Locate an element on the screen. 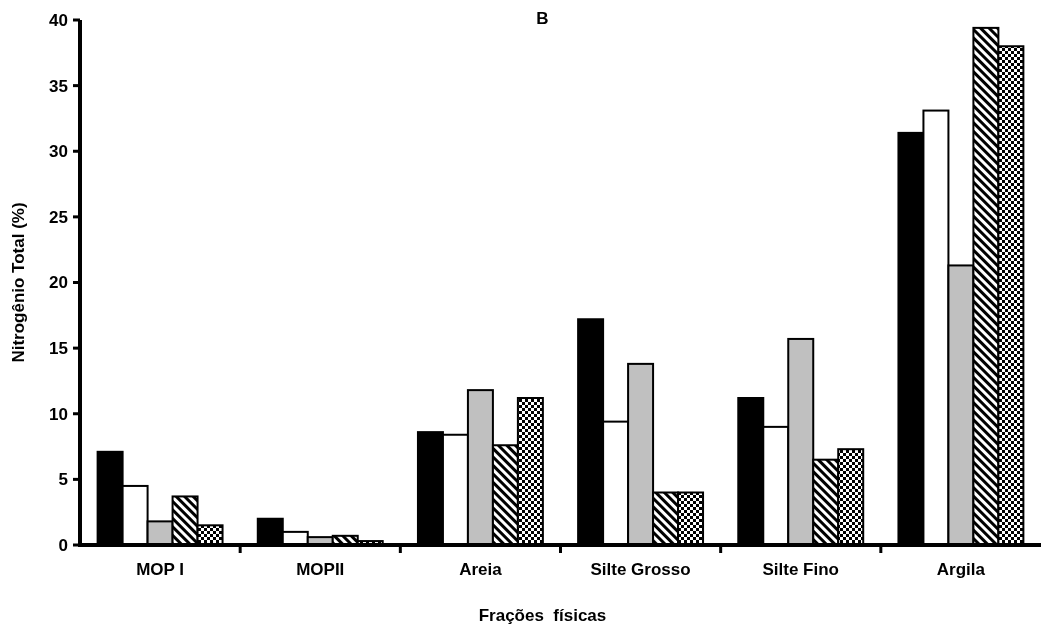  x-axis-title: Frações físicas is located at coordinates (542, 615).